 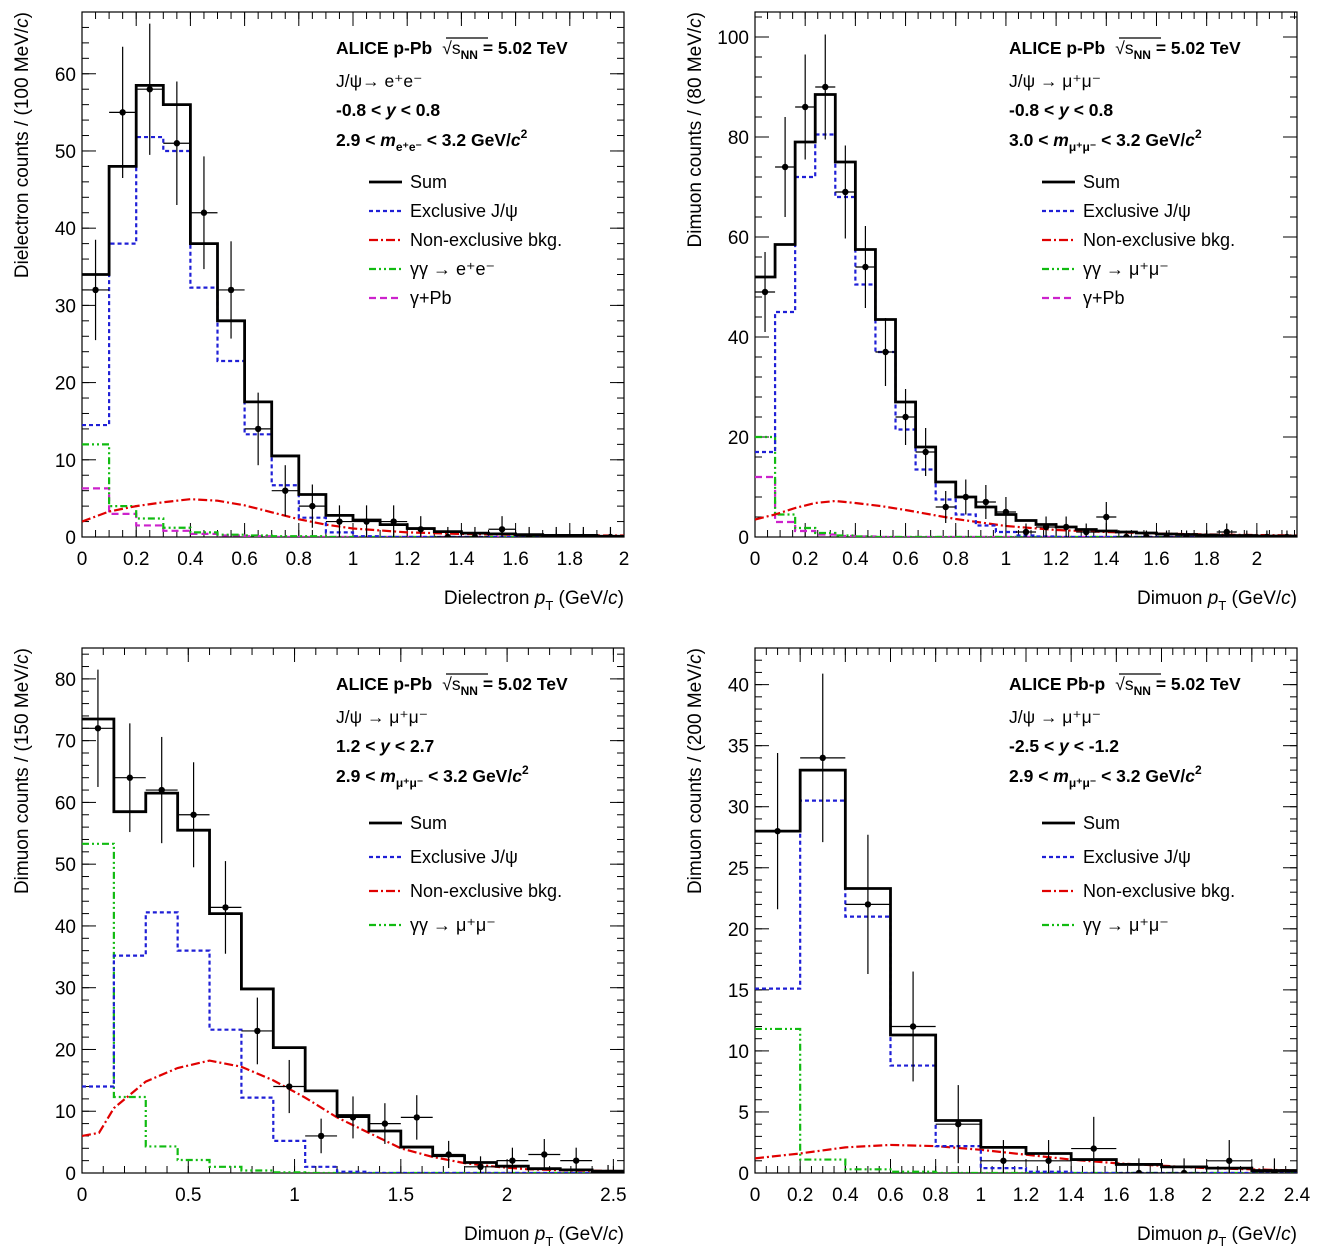 I want to click on x-tick-label: 0.8, so click(x=935, y=1195).